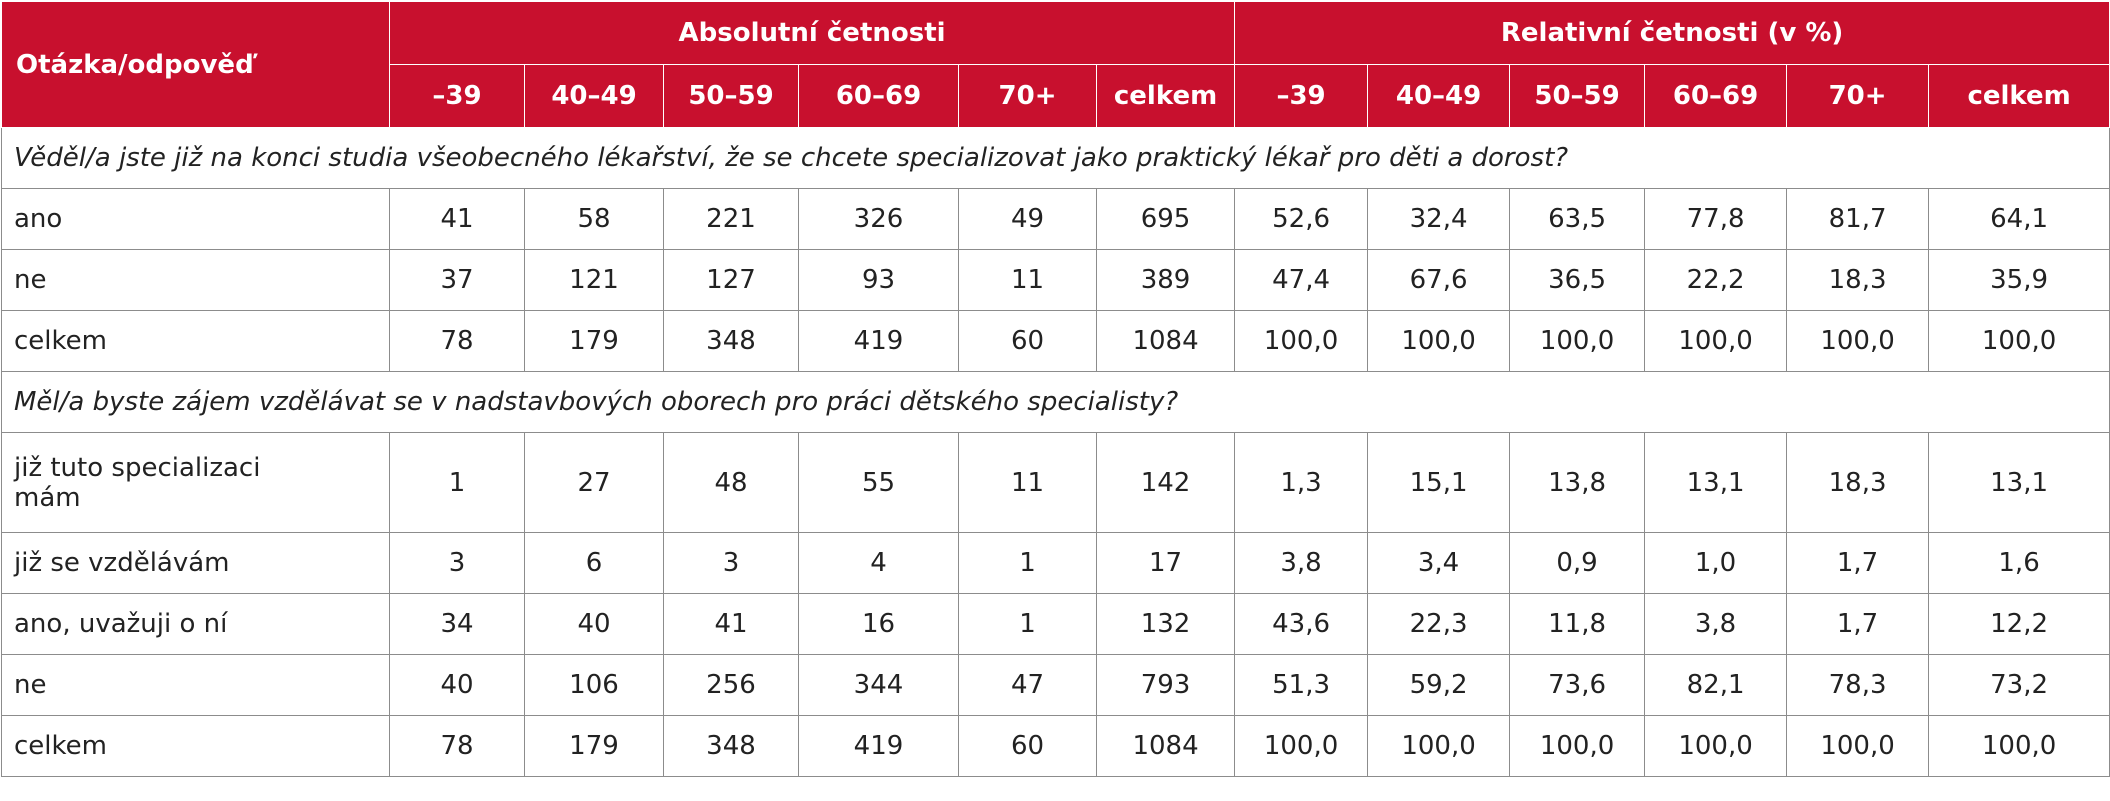 The height and width of the screenshot is (801, 2110). Describe the element at coordinates (457, 280) in the screenshot. I see `cell-value: 37` at that location.